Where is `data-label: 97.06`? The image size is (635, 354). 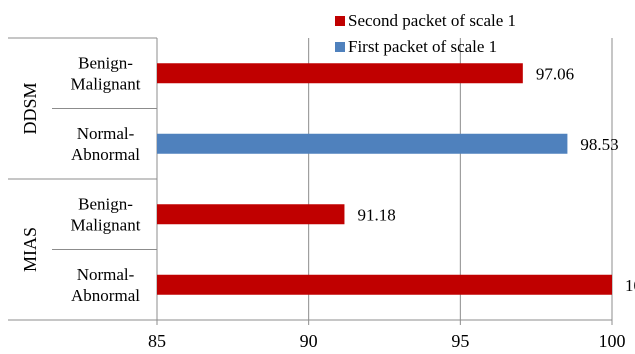 data-label: 97.06 is located at coordinates (555, 73).